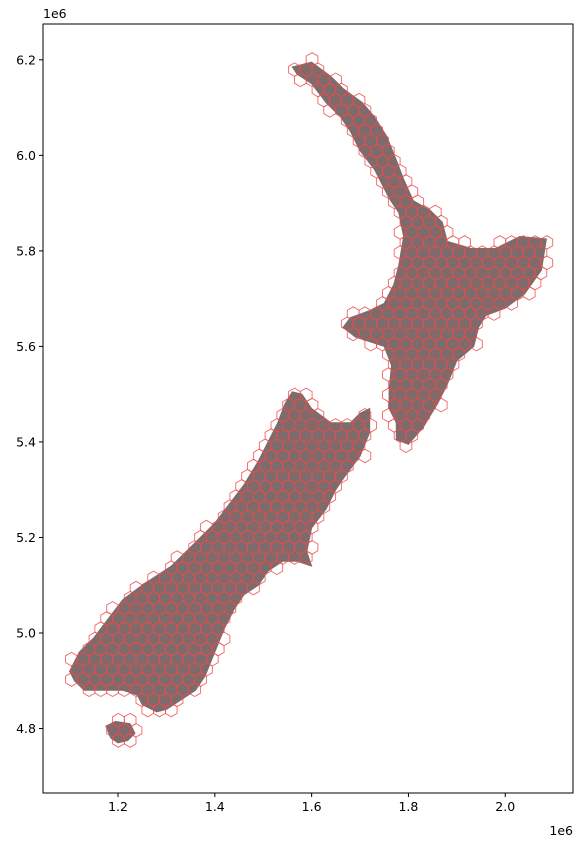 This screenshot has width=583, height=847. Describe the element at coordinates (26, 537) in the screenshot. I see `y-tick-label-2: 5.2` at that location.